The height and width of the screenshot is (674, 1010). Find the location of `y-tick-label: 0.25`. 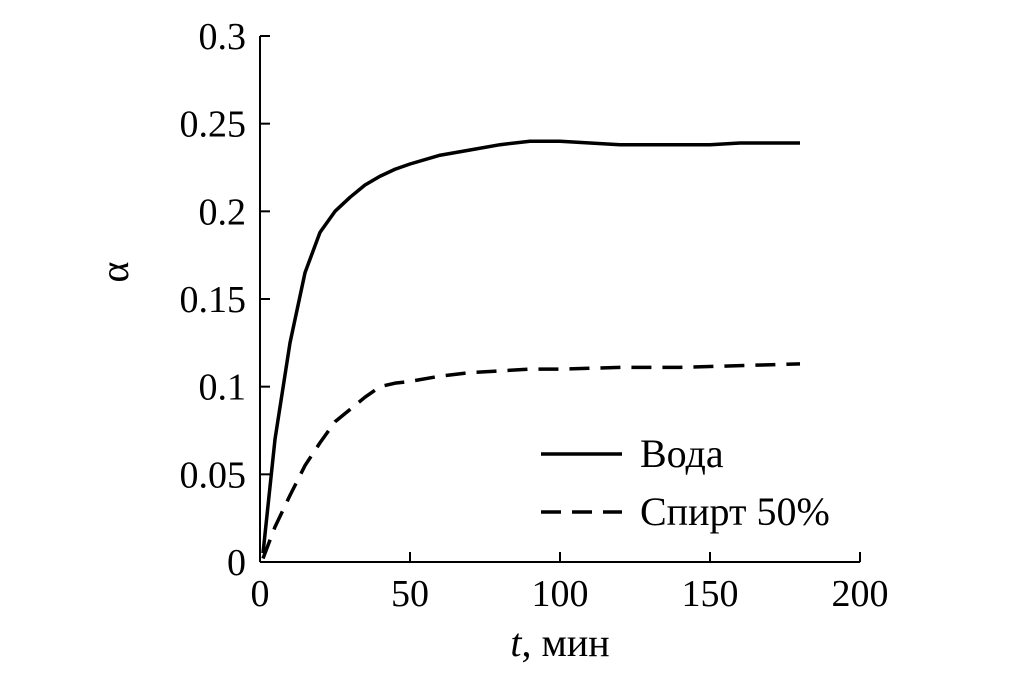

y-tick-label: 0.25 is located at coordinates (213, 125).